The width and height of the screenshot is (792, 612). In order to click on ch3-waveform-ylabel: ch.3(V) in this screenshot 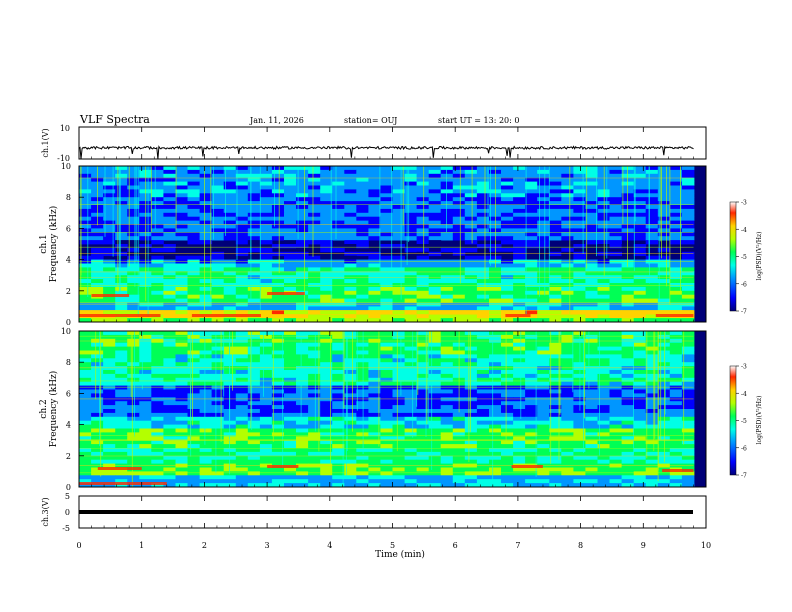, I will do `click(45, 511)`.